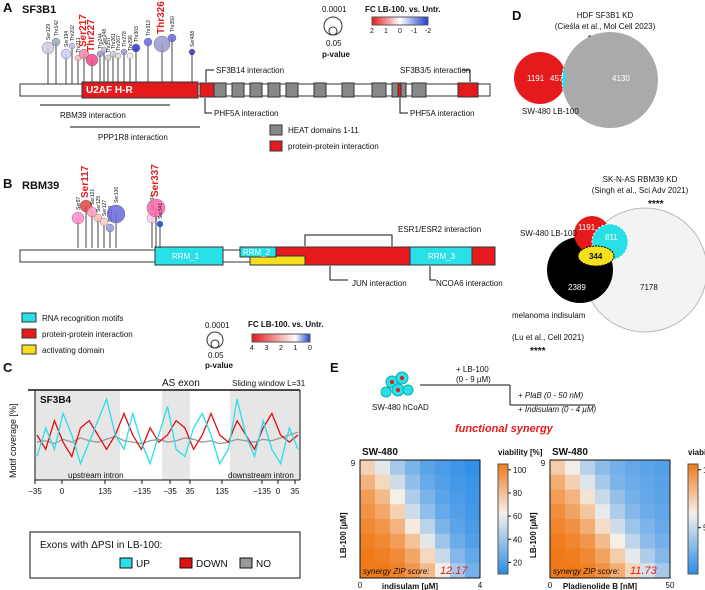 The width and height of the screenshot is (705, 590). Describe the element at coordinates (410, 586) in the screenshot. I see `x-label: indisulam [µM]` at that location.